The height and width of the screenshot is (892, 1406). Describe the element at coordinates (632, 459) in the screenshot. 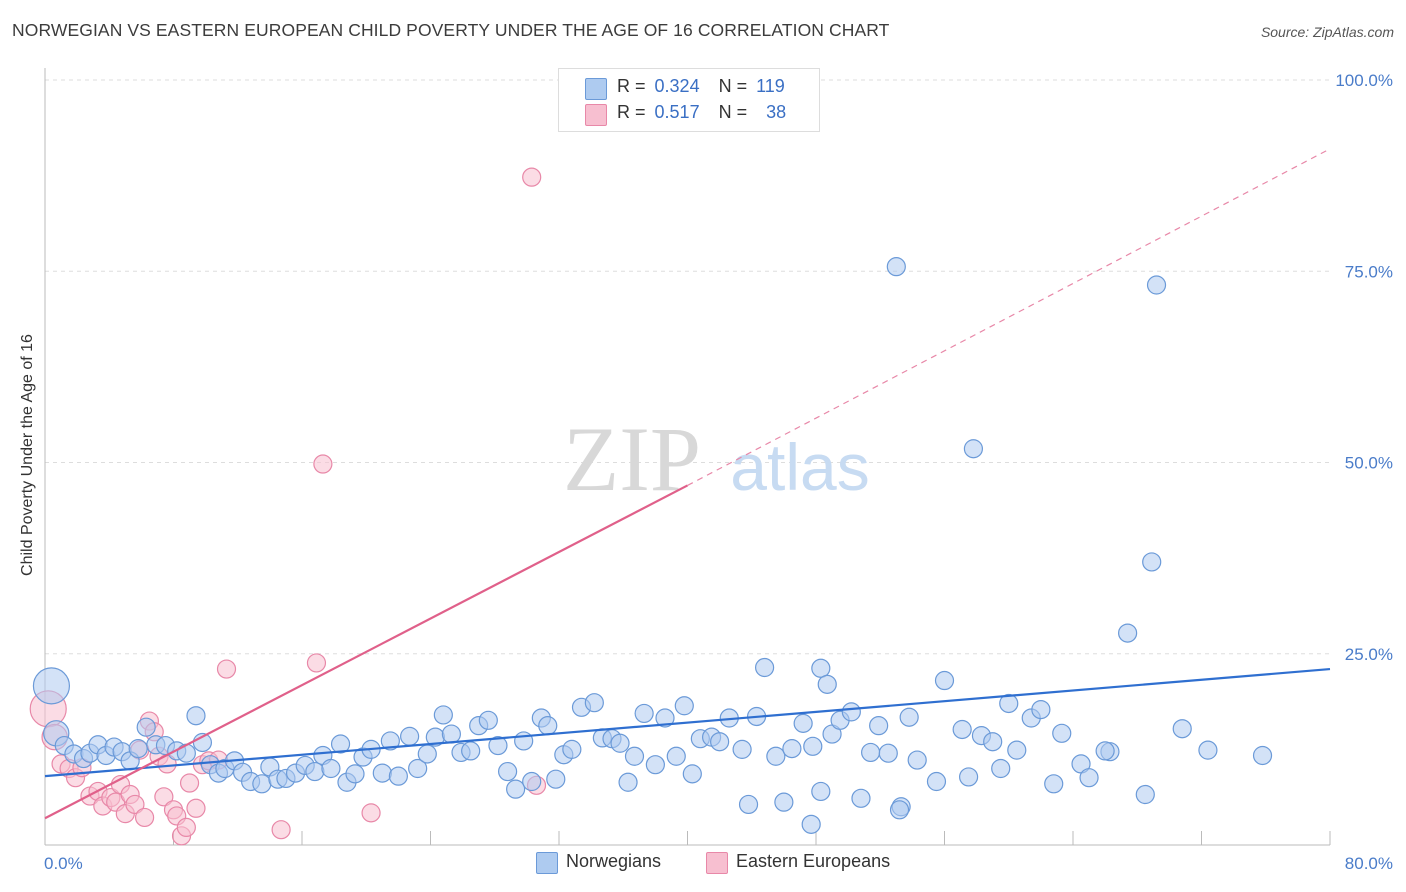

I see `watermark-zip: ZIP` at that location.